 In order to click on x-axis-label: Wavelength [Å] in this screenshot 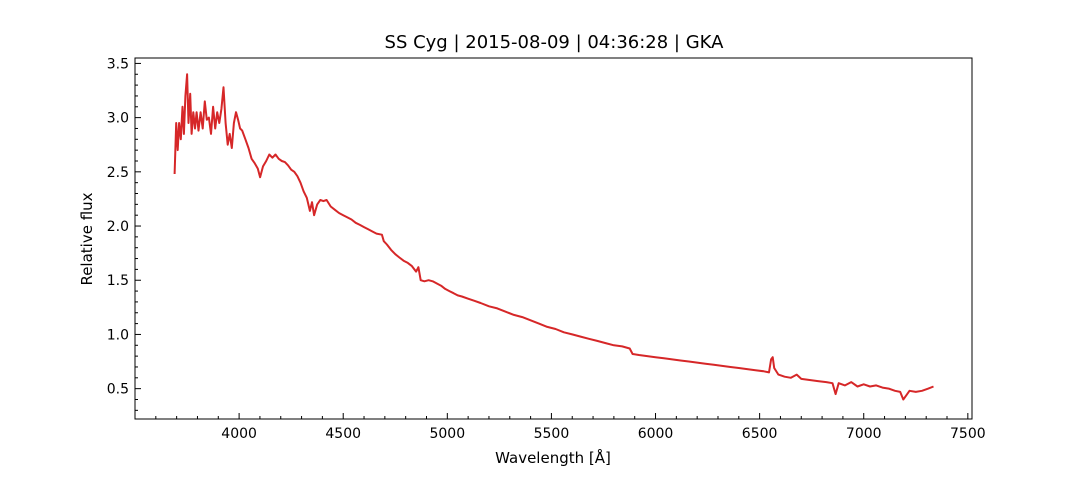, I will do `click(553, 457)`.